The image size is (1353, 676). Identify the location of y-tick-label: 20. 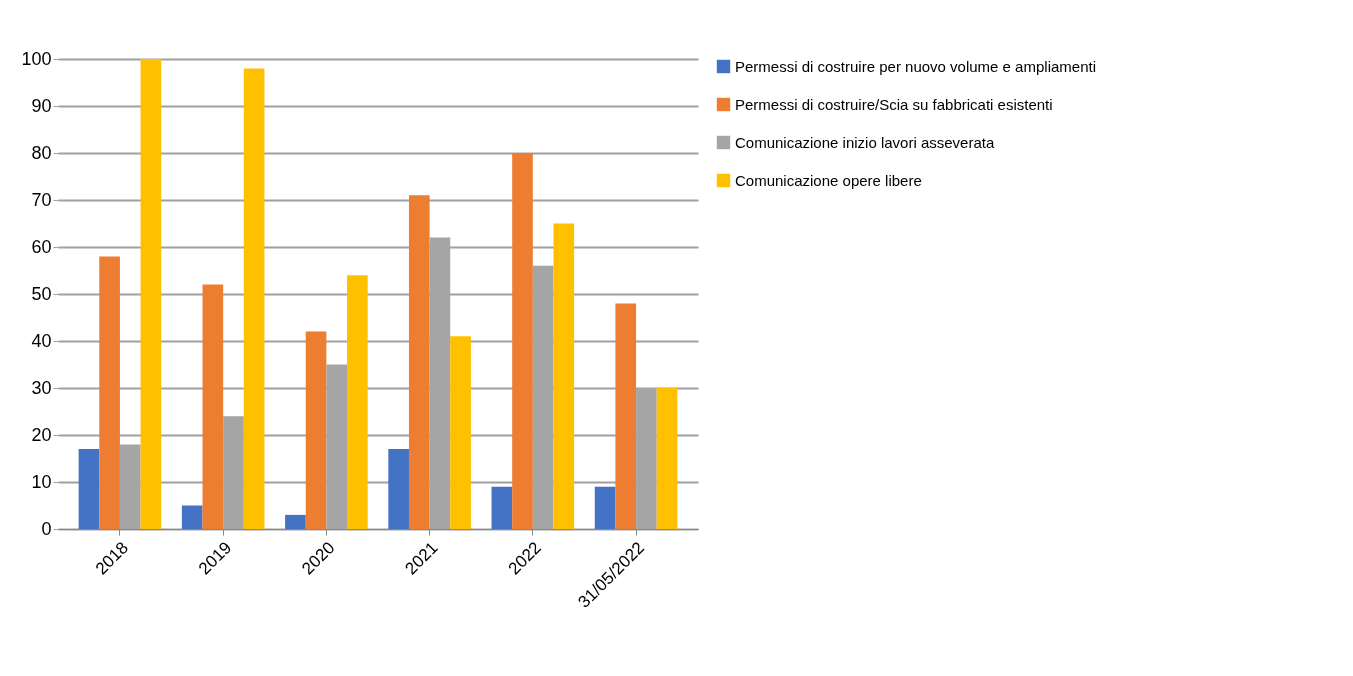
(41, 434).